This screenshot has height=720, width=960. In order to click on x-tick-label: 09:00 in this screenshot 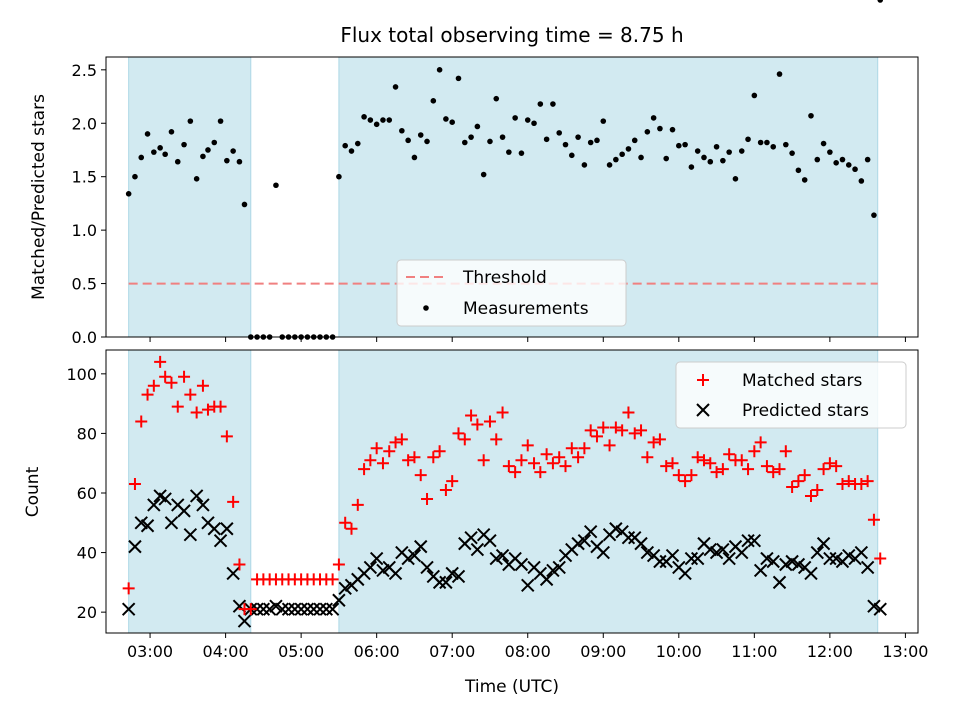, I will do `click(603, 651)`.